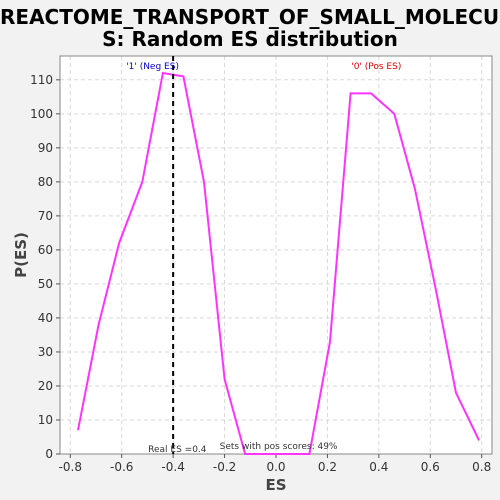 This screenshot has height=500, width=500. What do you see at coordinates (250, 39) in the screenshot?
I see `chart-title-line-2: S: Random ES distribution` at bounding box center [250, 39].